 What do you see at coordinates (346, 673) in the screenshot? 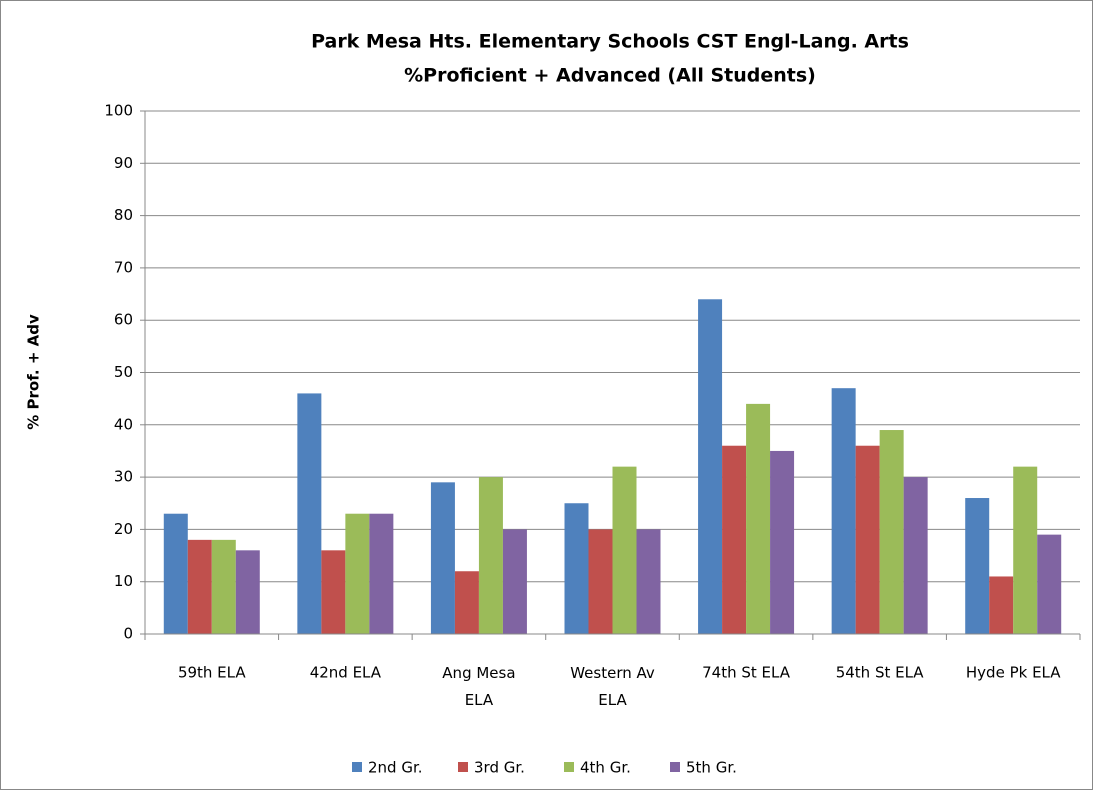
I see `x-tick-label: 42nd ELA` at bounding box center [346, 673].